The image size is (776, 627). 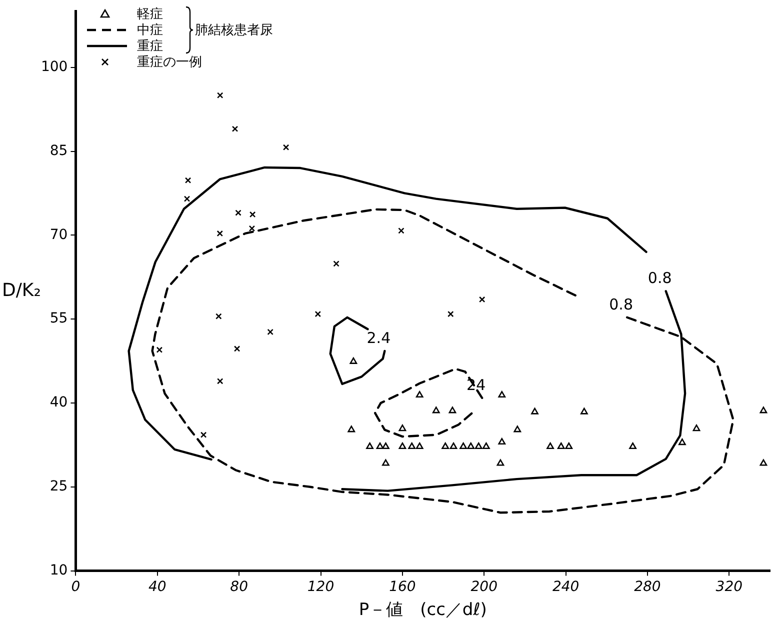 What do you see at coordinates (422, 610) in the screenshot?
I see `x-axis-title: P－値 (cc／dℓ)` at bounding box center [422, 610].